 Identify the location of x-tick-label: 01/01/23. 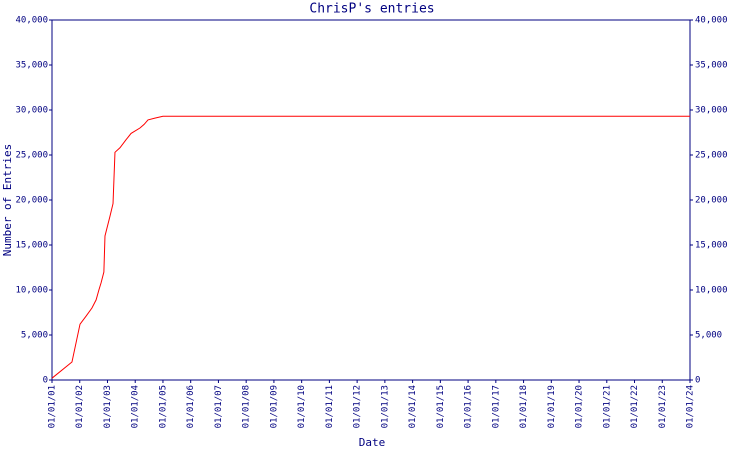
(663, 406).